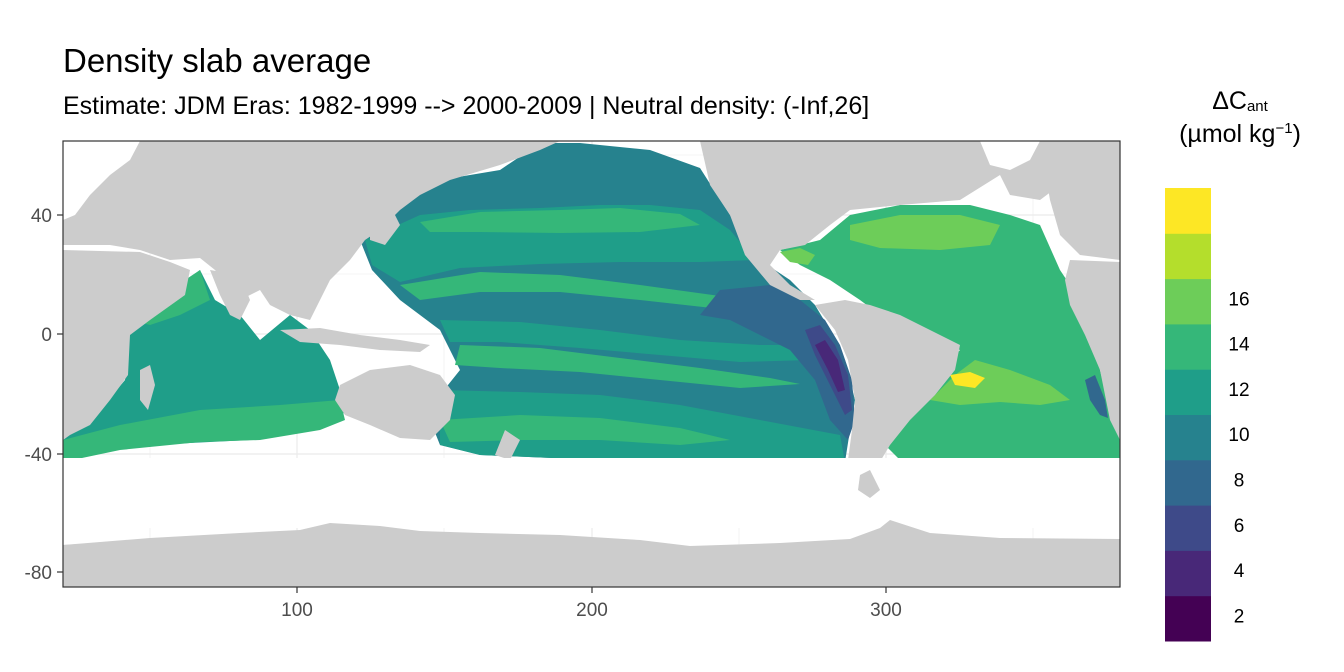 This screenshot has width=1344, height=672. What do you see at coordinates (1240, 117) in the screenshot?
I see `legend-title: ΔCant (µmol kg−1)` at bounding box center [1240, 117].